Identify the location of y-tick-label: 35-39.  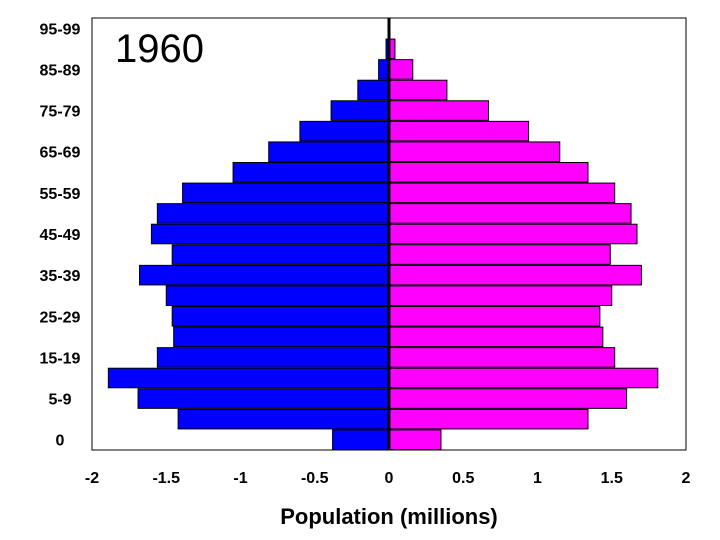
(60, 276).